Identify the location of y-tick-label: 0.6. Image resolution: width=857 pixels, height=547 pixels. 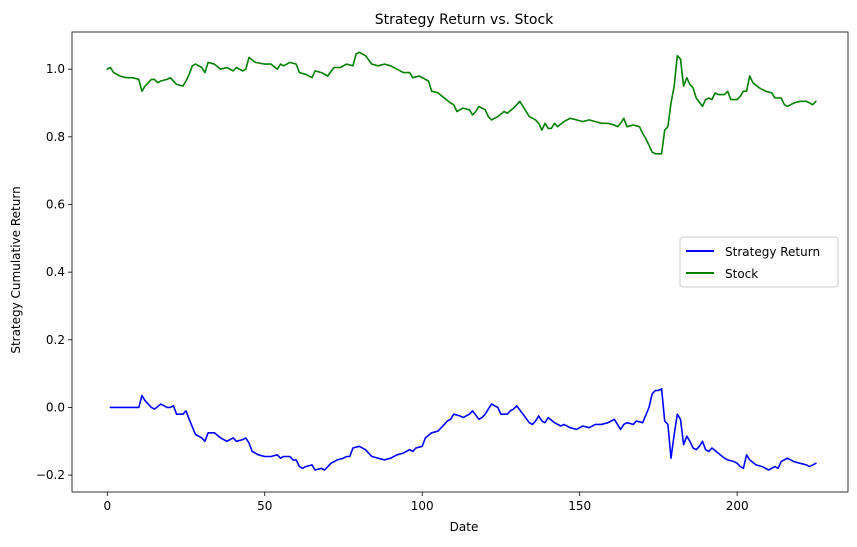
(55, 205).